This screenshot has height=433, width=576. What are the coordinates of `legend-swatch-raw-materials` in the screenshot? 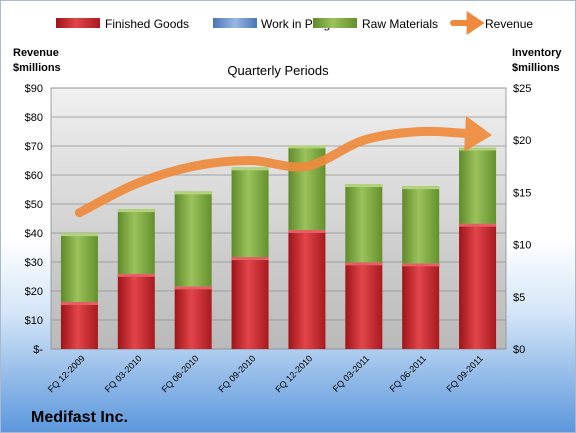 It's located at (335, 23).